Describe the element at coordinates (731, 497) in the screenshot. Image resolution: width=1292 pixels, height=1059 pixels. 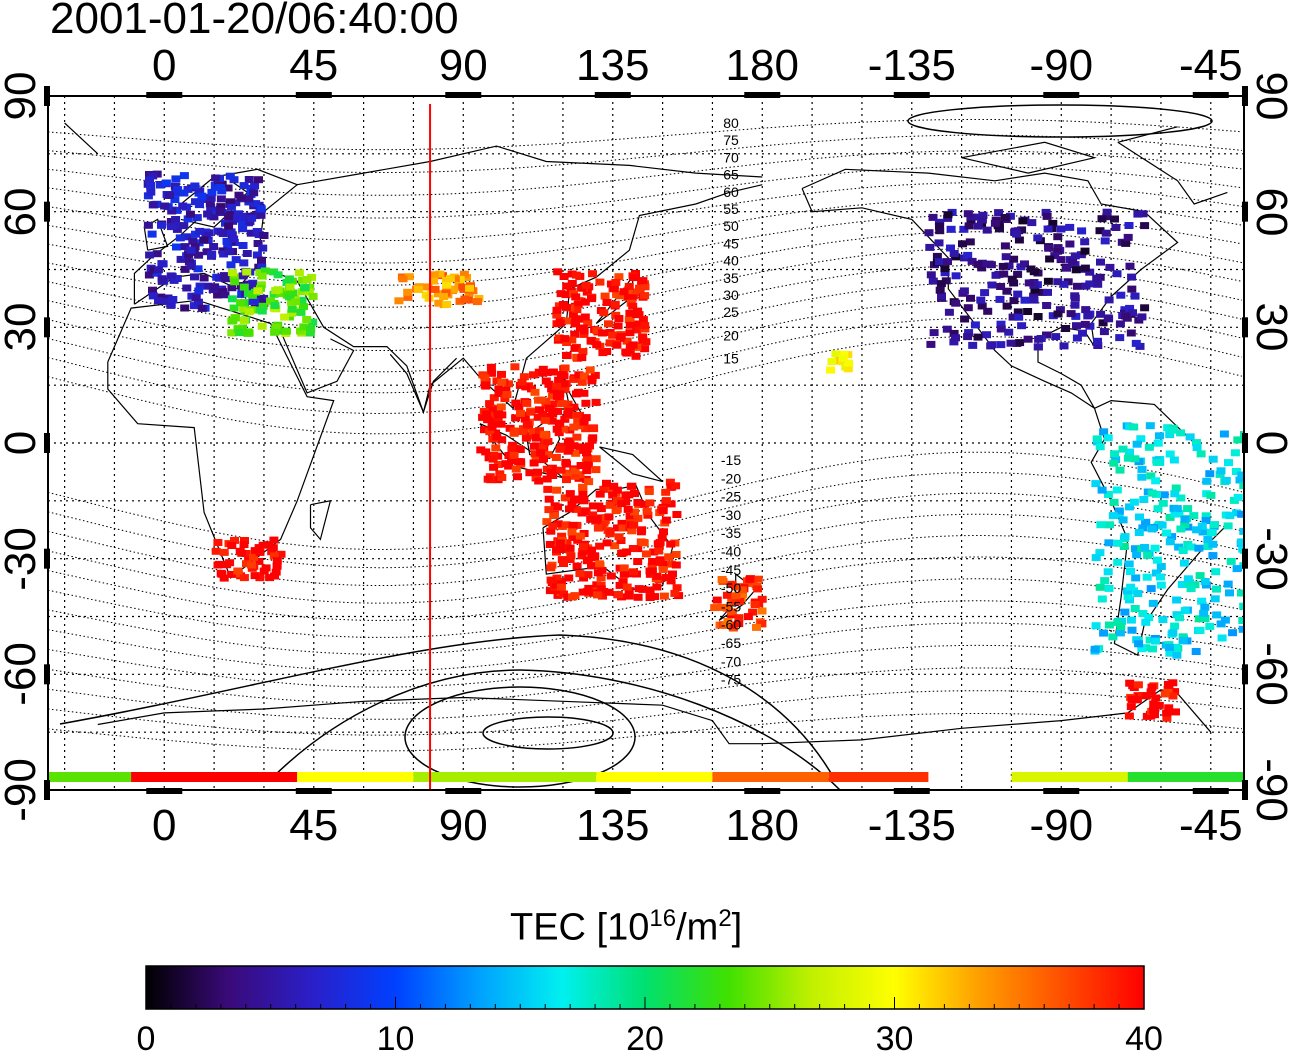
I see `contour-label-south: -25` at that location.